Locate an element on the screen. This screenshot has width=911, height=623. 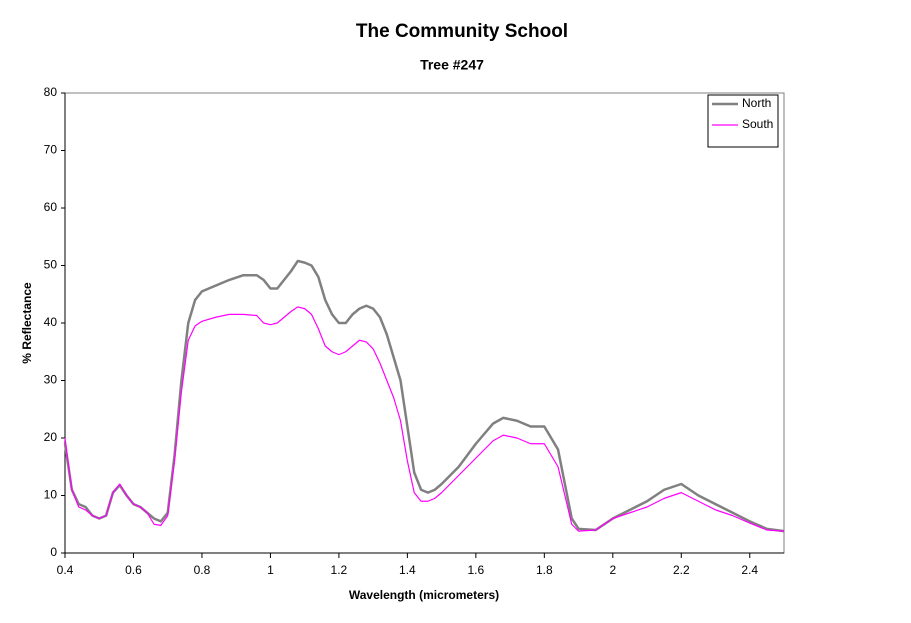
x-axis-label: Wavelength (micrometers) is located at coordinates (424, 595).